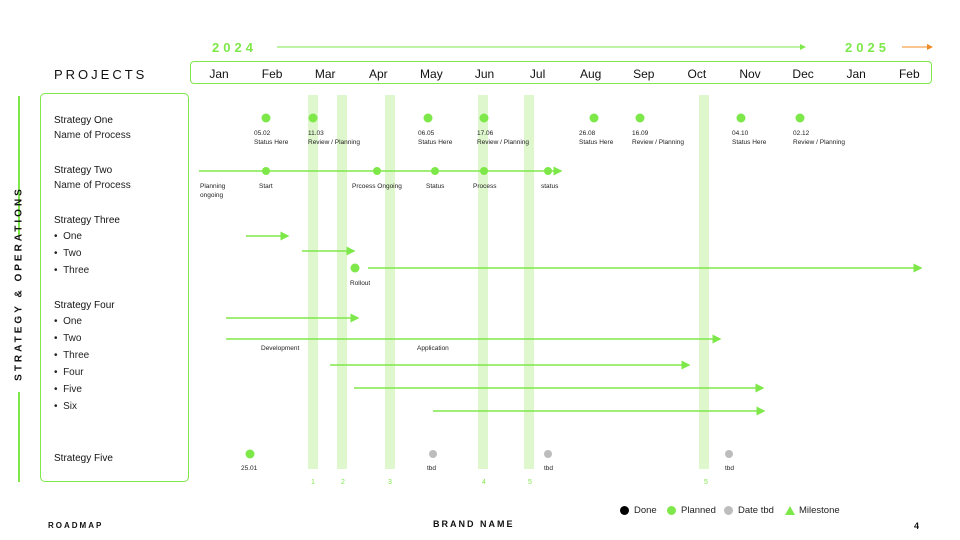 The height and width of the screenshot is (540, 960). I want to click on footer-roadmap: ROADMAP, so click(76, 525).